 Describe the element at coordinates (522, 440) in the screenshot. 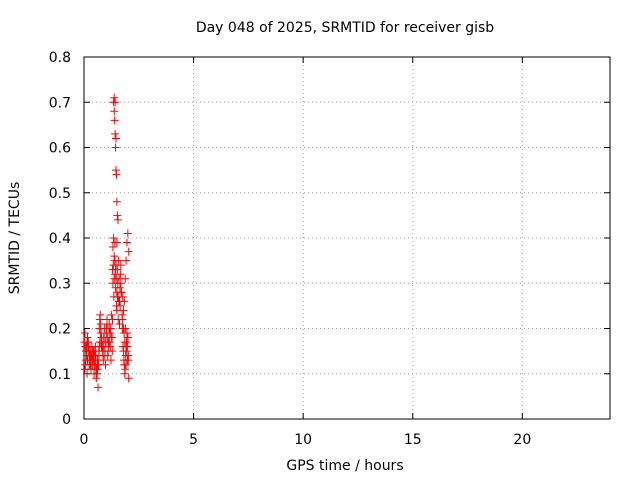

I see `x-tick-label: 20` at that location.